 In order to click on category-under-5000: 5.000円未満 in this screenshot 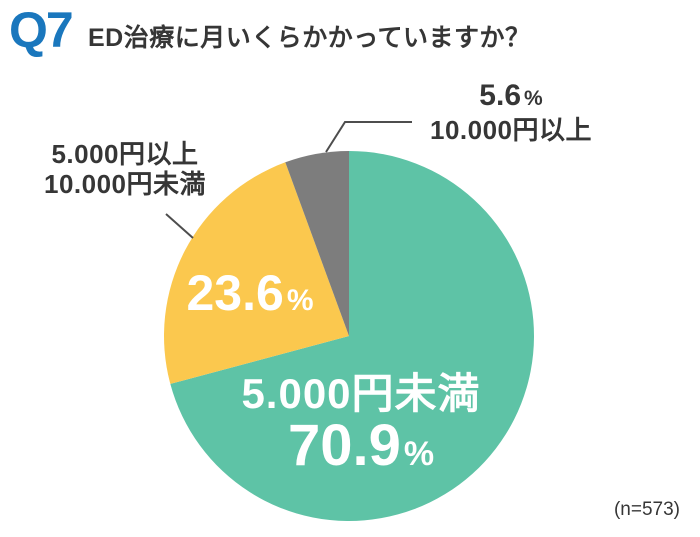, I will do `click(361, 393)`.